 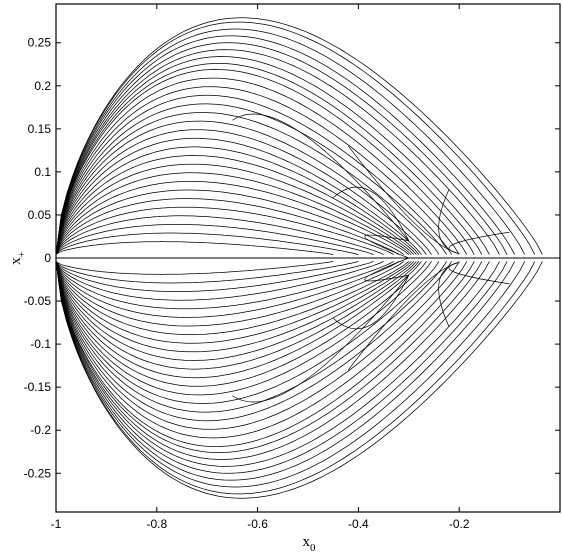 What do you see at coordinates (257, 524) in the screenshot?
I see `x-tick-label: -0.6` at bounding box center [257, 524].